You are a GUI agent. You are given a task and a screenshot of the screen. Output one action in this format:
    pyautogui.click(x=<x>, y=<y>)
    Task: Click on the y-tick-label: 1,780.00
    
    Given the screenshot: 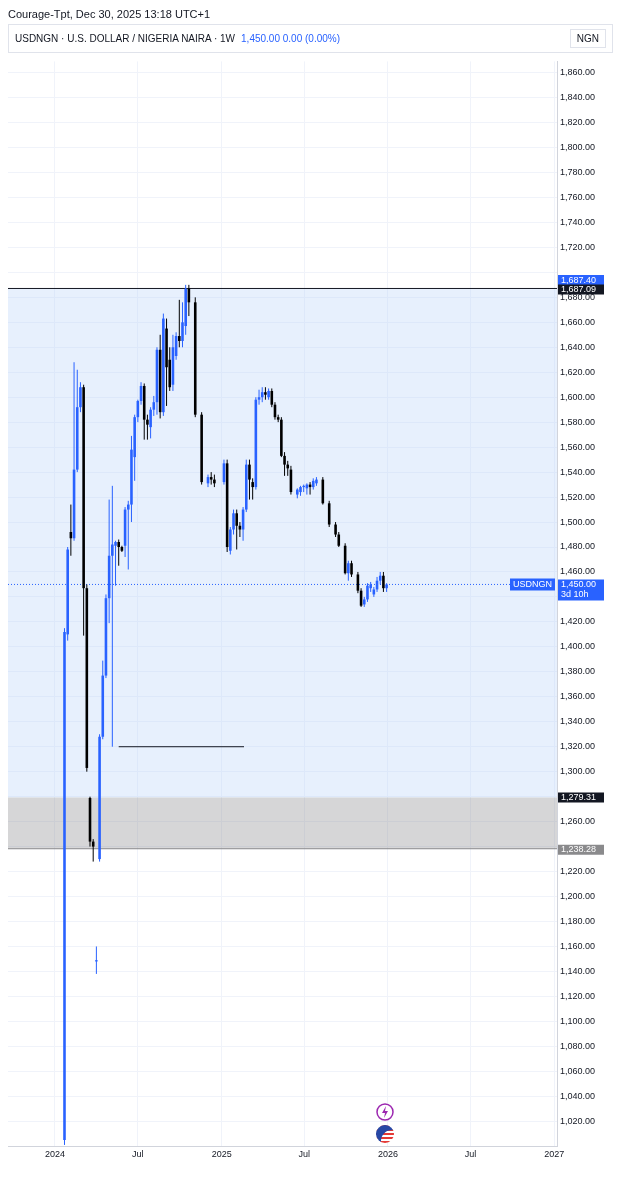 What is the action you would take?
    pyautogui.click(x=578, y=171)
    